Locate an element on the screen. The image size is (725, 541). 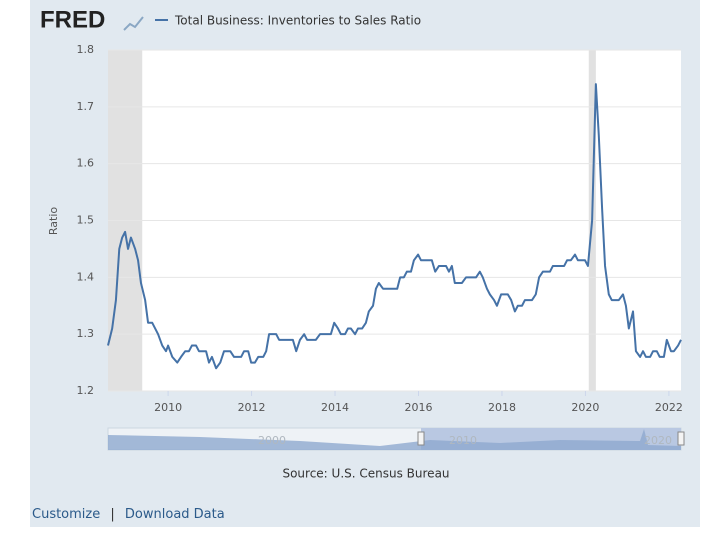
y-tick-label: 1.2 is located at coordinates (86, 390).